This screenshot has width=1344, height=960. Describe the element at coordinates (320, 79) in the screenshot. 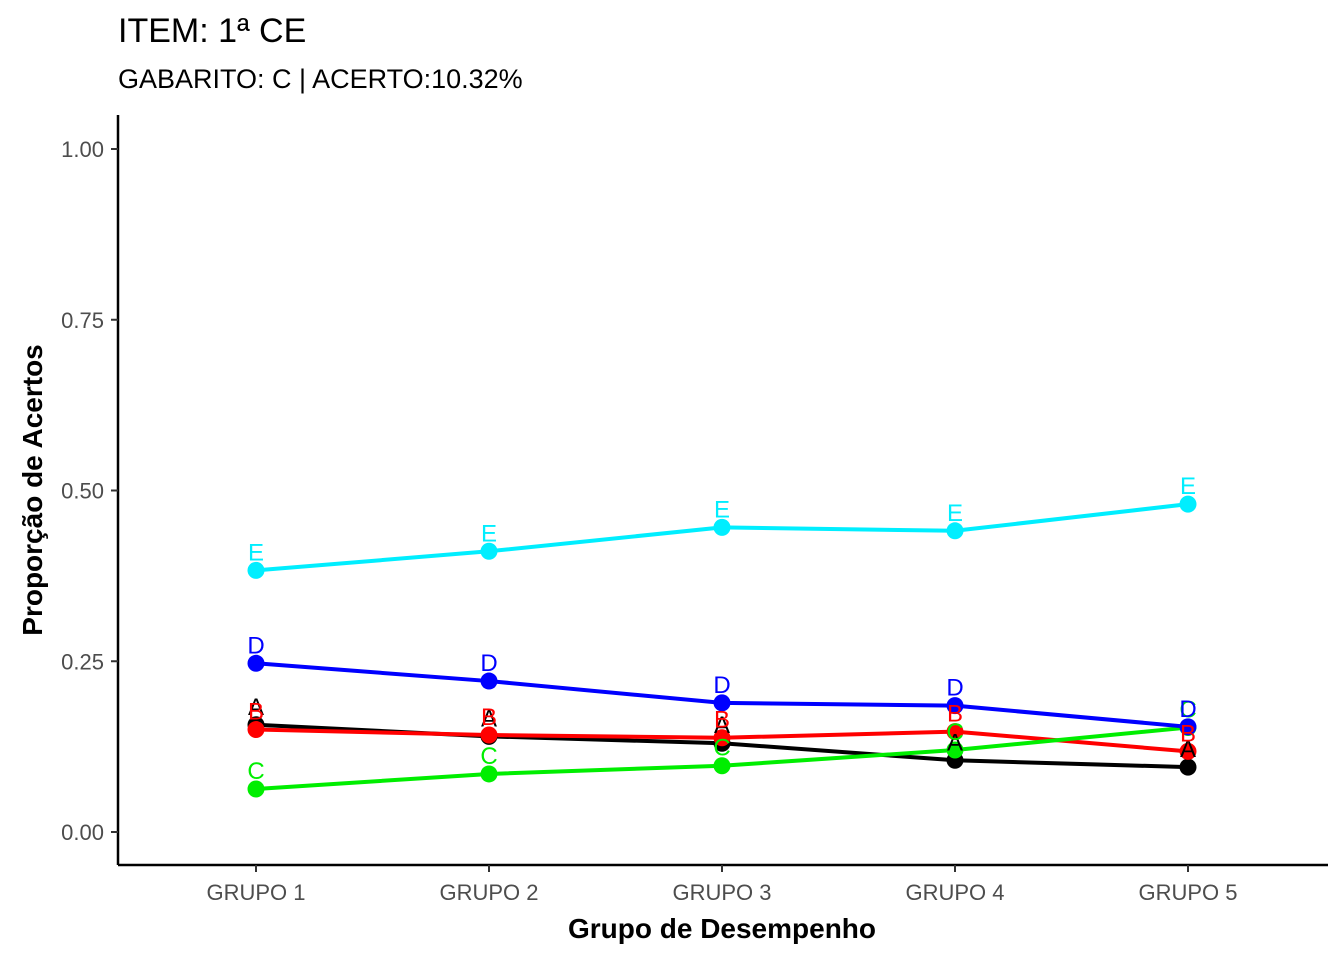

I see `chart-subtitle: GABARITO: C | ACERTO:10.32%` at that location.